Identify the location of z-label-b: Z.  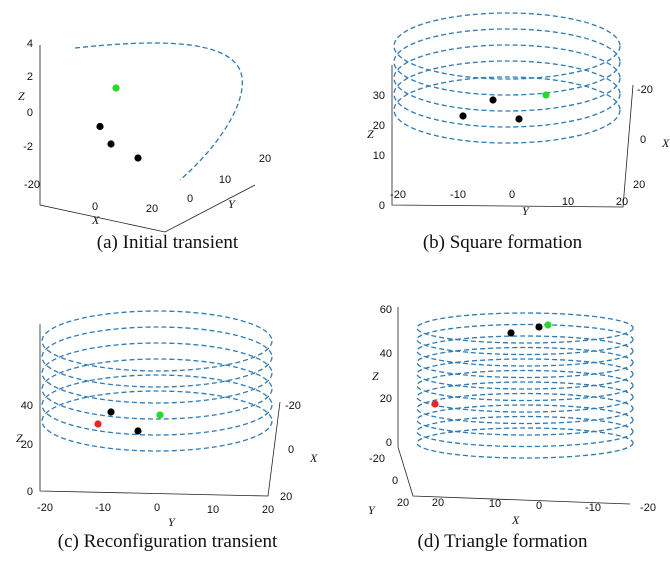
(370, 134).